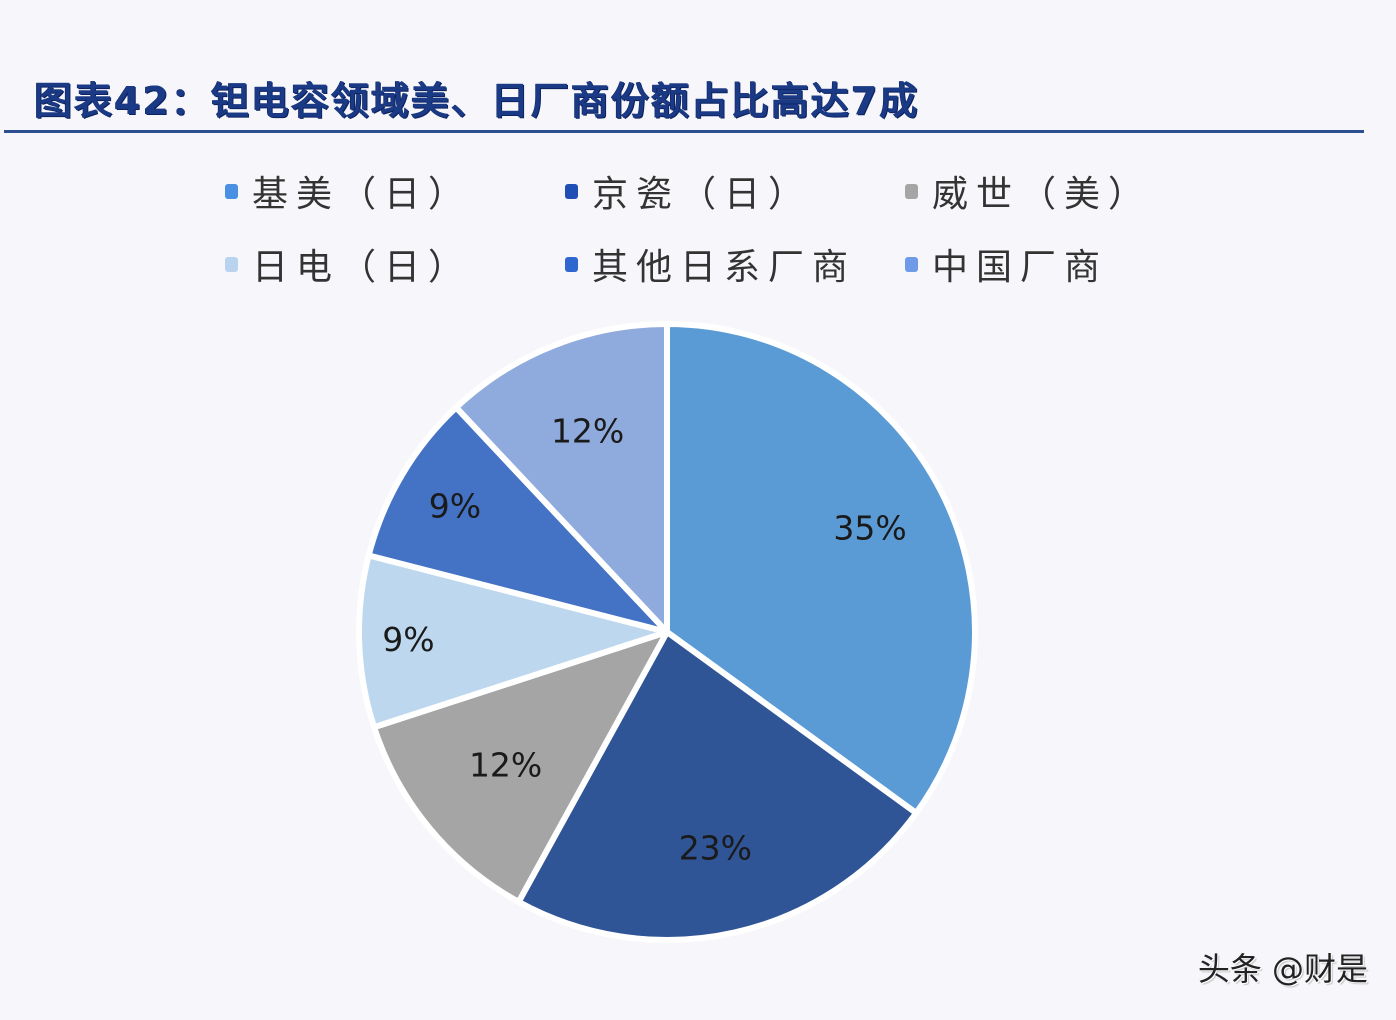  Describe the element at coordinates (702, 194) in the screenshot. I see `legend-label: 京瓷（日）` at that location.